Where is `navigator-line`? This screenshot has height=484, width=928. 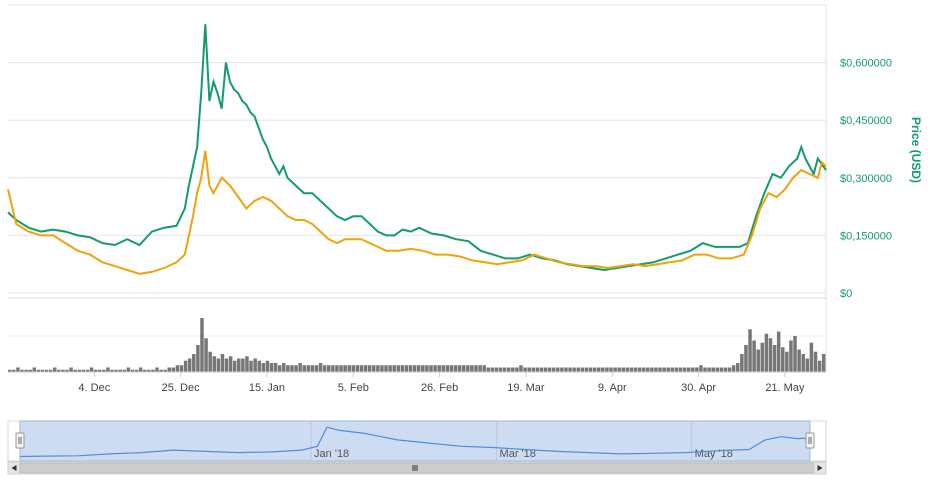
navigator-line is located at coordinates (415, 442).